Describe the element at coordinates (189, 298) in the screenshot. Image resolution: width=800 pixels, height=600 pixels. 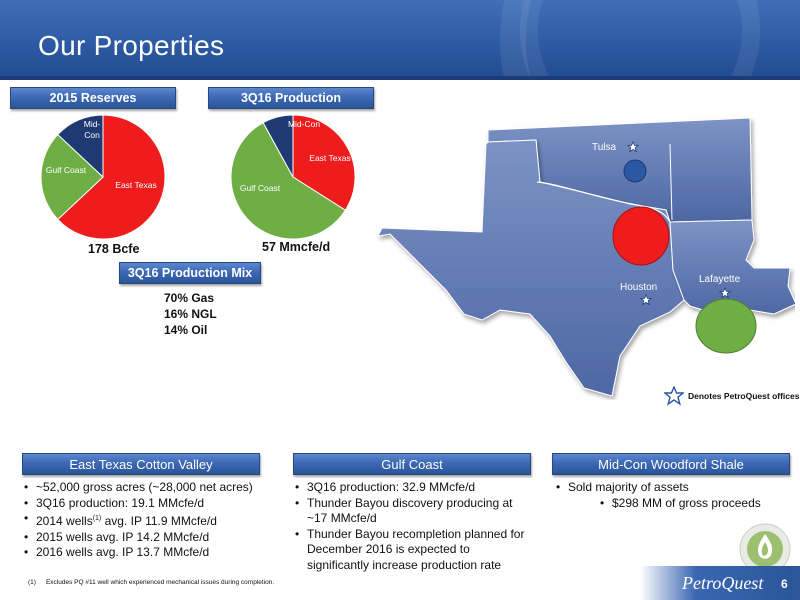
I see `mix-line-gas: 70% Gas` at that location.